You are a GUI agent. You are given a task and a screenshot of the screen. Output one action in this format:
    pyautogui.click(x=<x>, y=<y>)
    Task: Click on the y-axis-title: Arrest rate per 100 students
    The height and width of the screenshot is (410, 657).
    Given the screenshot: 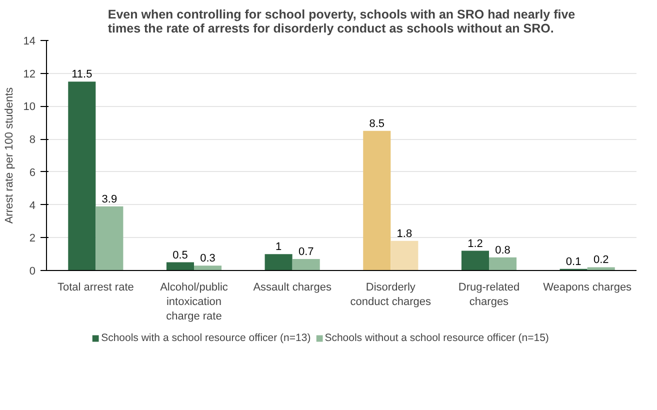 What is the action you would take?
    pyautogui.click(x=9, y=155)
    